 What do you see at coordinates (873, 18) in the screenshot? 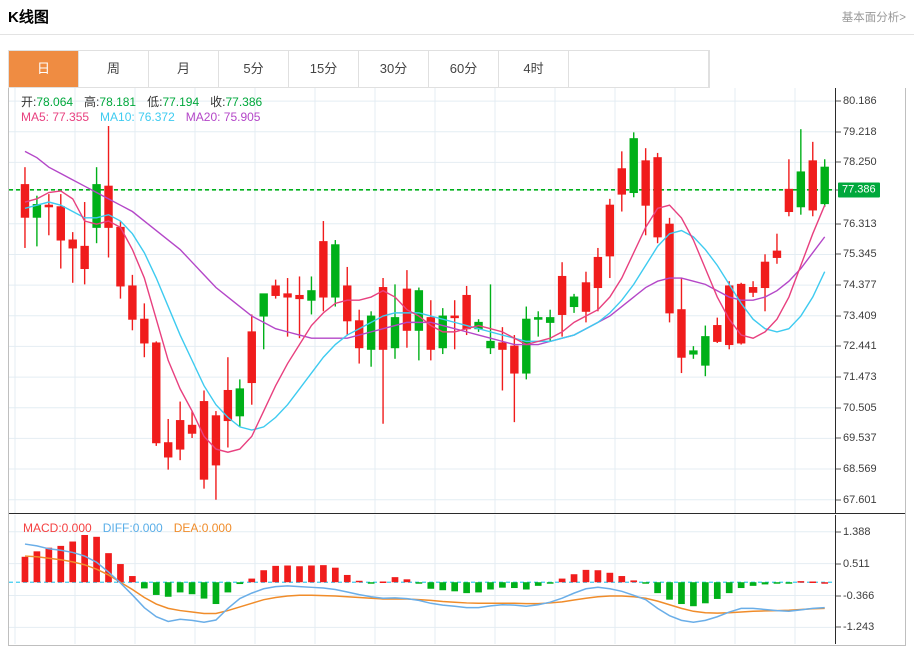
I see `fundamental-analysis-link: 基本面分析>` at bounding box center [873, 18].